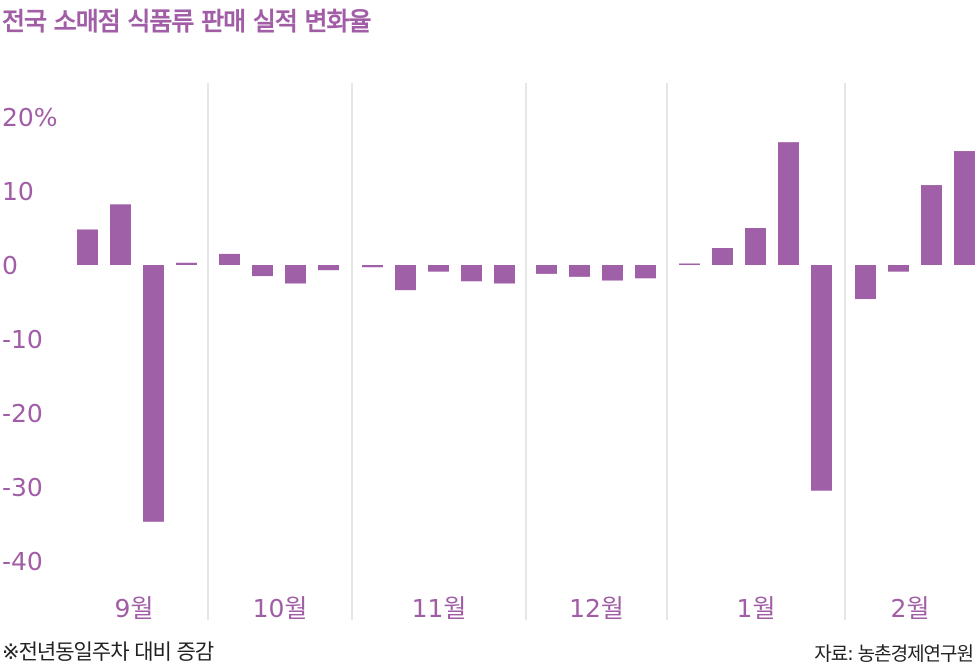  Describe the element at coordinates (22, 339) in the screenshot. I see `y-tick-label: -10` at that location.